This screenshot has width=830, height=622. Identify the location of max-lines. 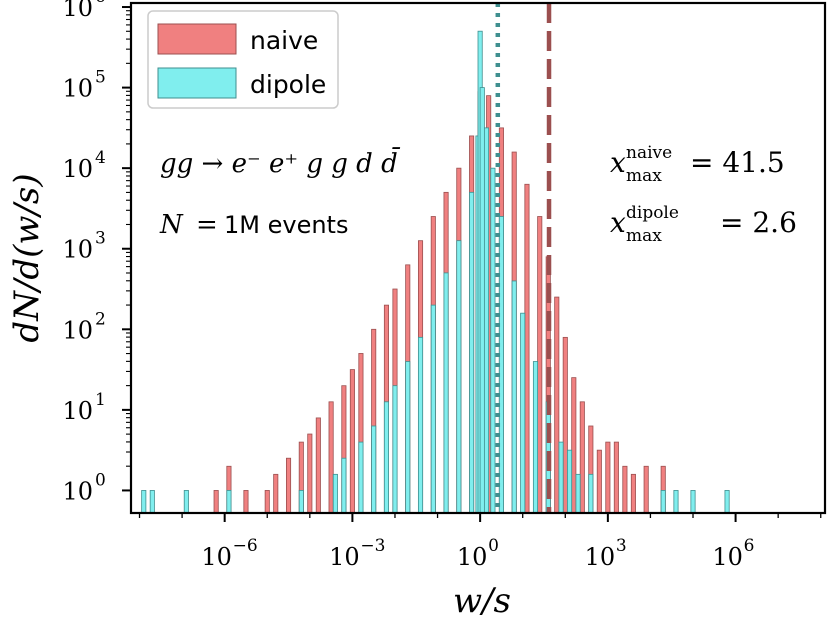
(523, 258).